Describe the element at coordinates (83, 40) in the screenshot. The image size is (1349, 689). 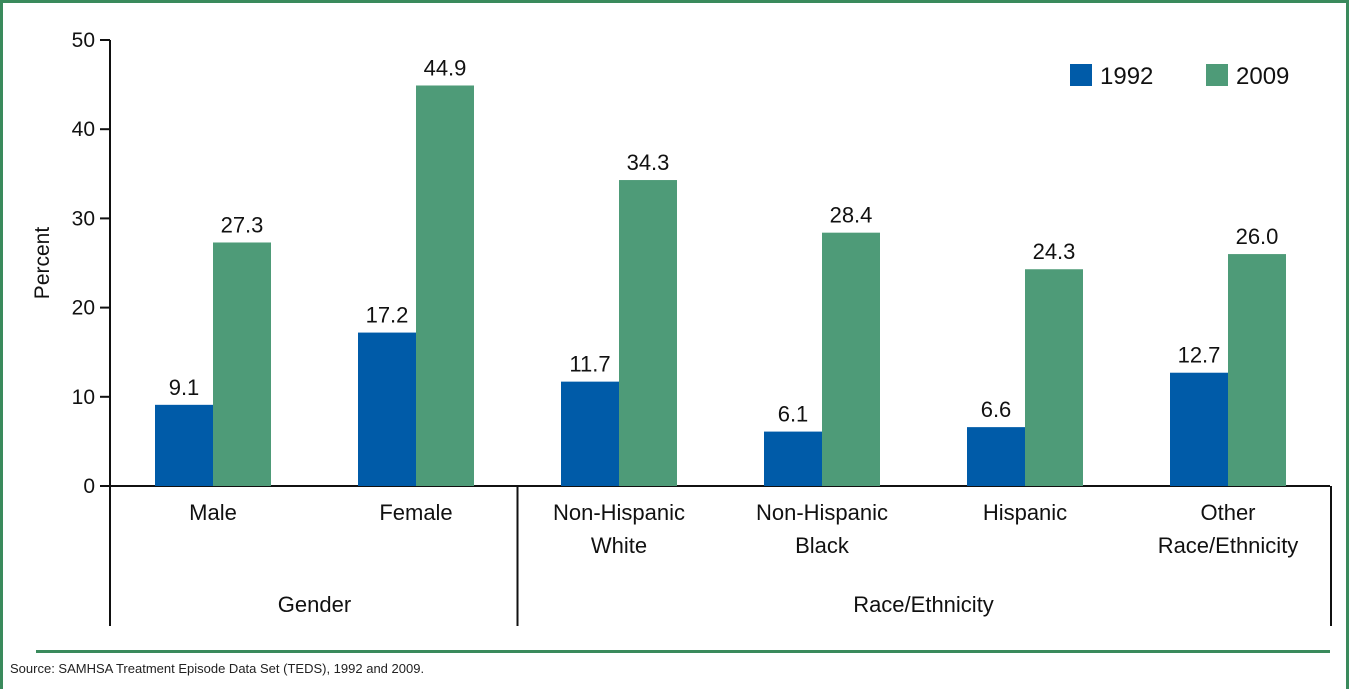
I see `y-tick-label: 50` at that location.